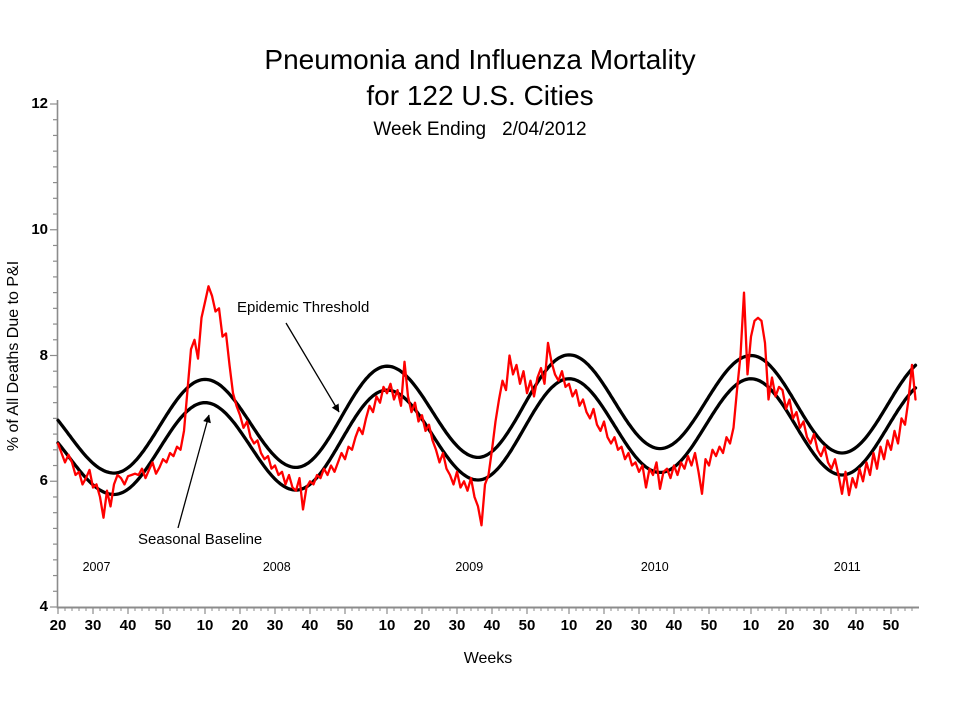 The height and width of the screenshot is (720, 960). I want to click on y-axis-title: % of All Deaths Due to P&I, so click(13, 356).